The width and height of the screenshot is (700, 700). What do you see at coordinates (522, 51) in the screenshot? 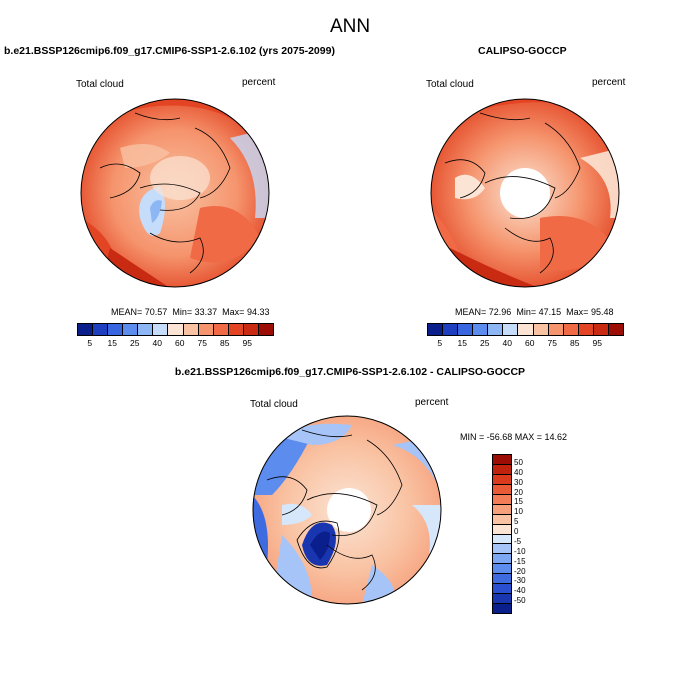
I see `panel2-case-title: CALIPSO-GOCCP` at bounding box center [522, 51].